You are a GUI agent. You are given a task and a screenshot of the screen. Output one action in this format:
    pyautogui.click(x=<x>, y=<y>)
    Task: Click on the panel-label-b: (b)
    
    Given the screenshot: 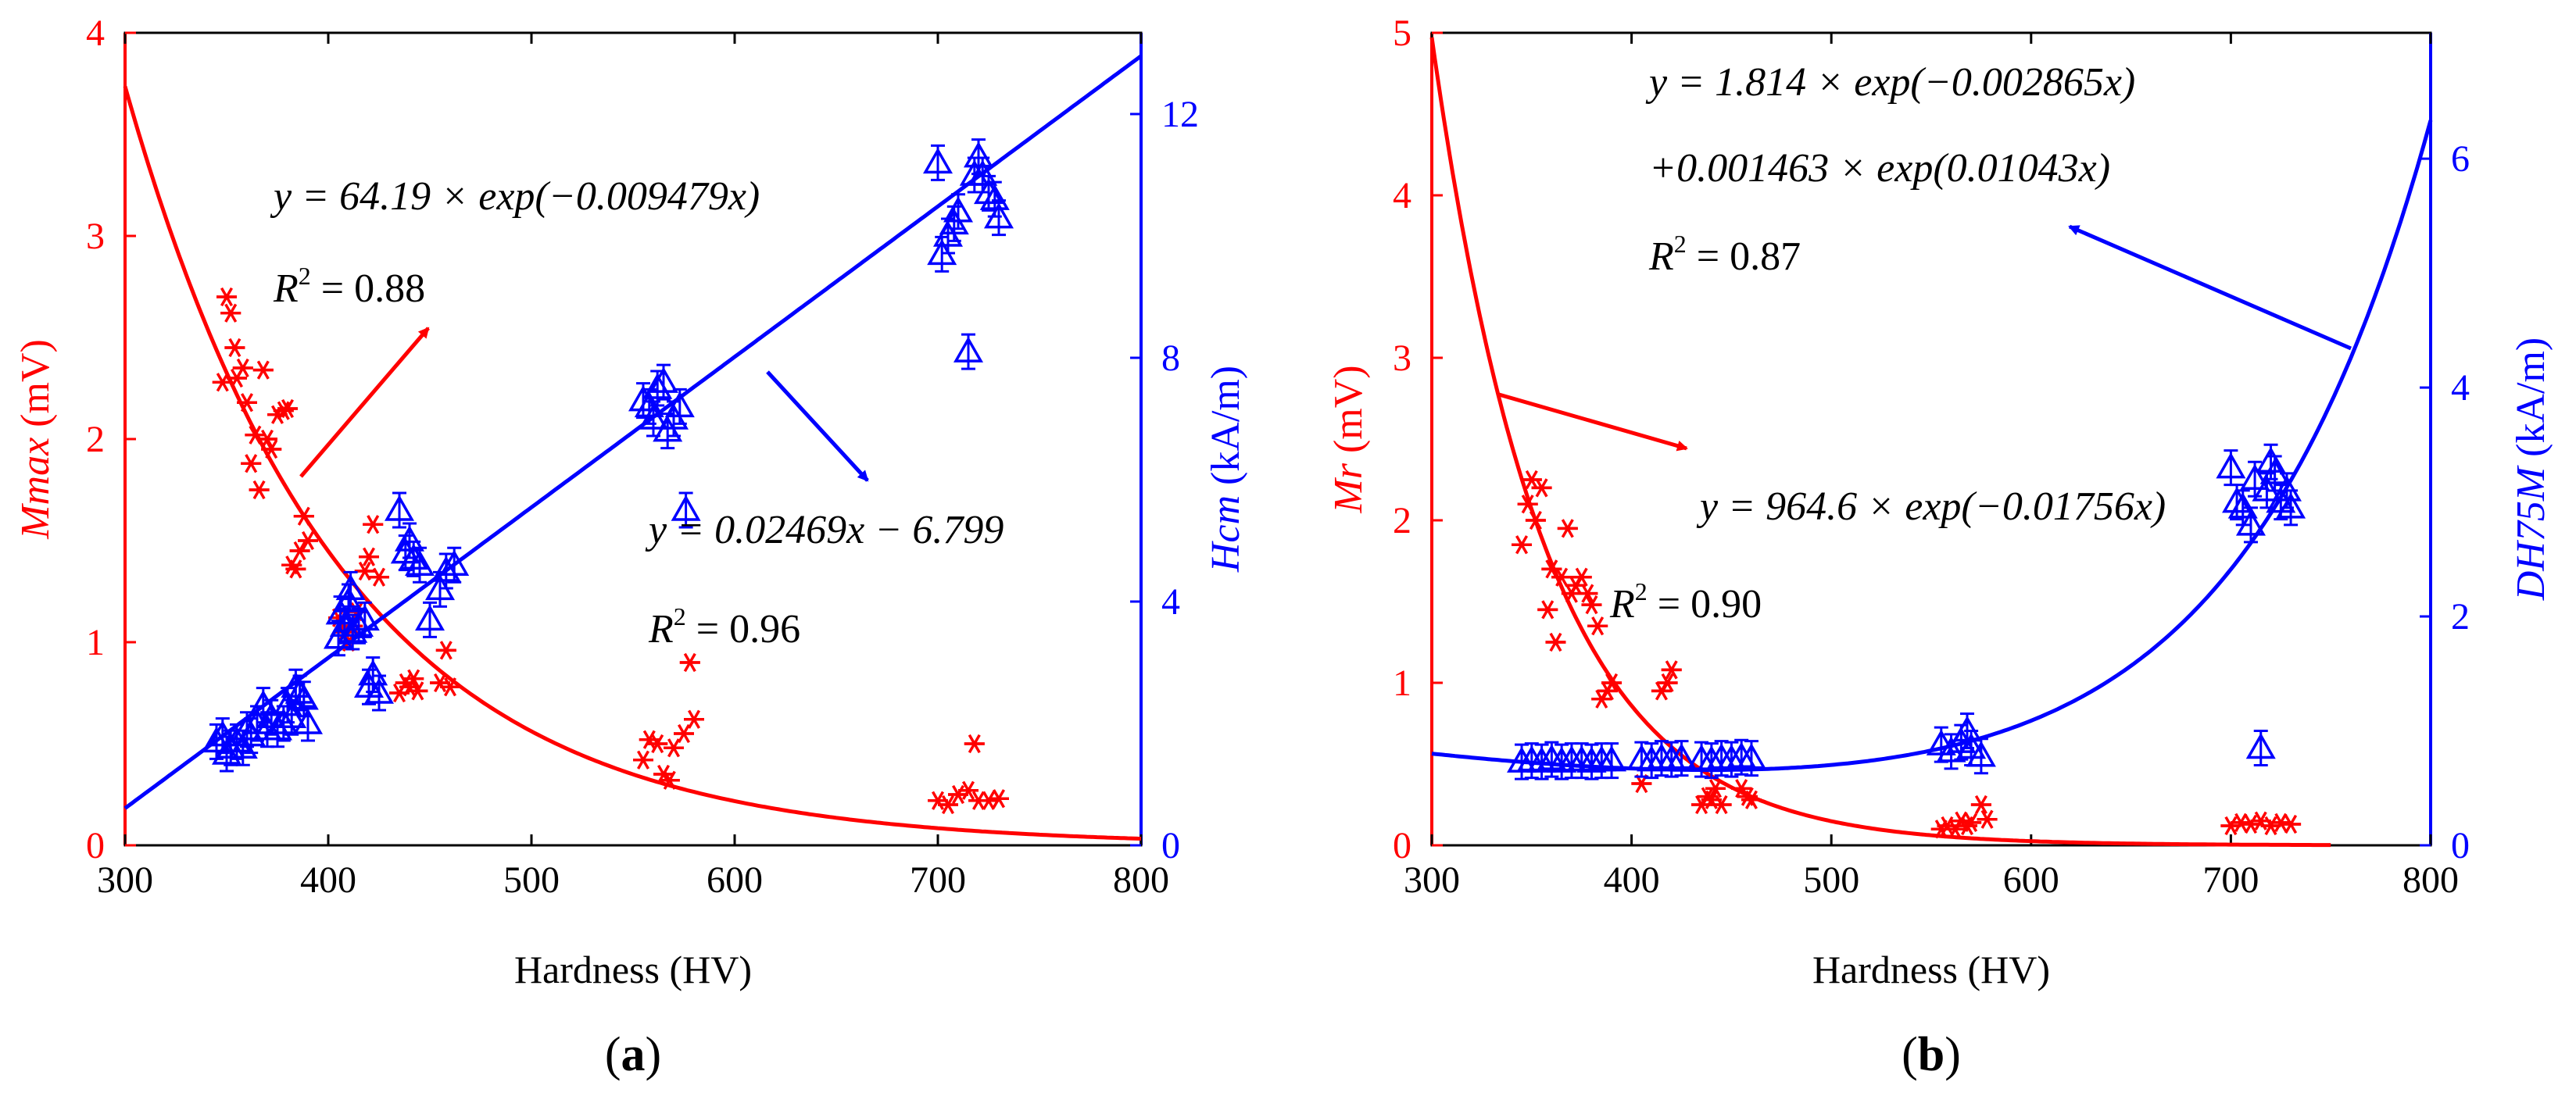 What is the action you would take?
    pyautogui.click(x=1931, y=1054)
    